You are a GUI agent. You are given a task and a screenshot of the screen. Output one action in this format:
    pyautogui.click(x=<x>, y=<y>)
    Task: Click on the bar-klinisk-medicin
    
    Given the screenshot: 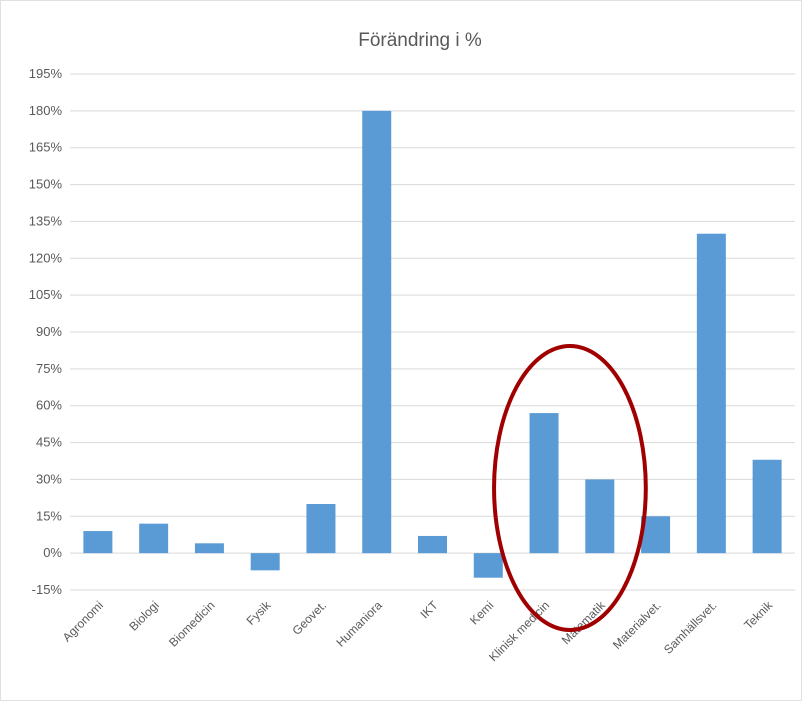 What is the action you would take?
    pyautogui.click(x=544, y=483)
    